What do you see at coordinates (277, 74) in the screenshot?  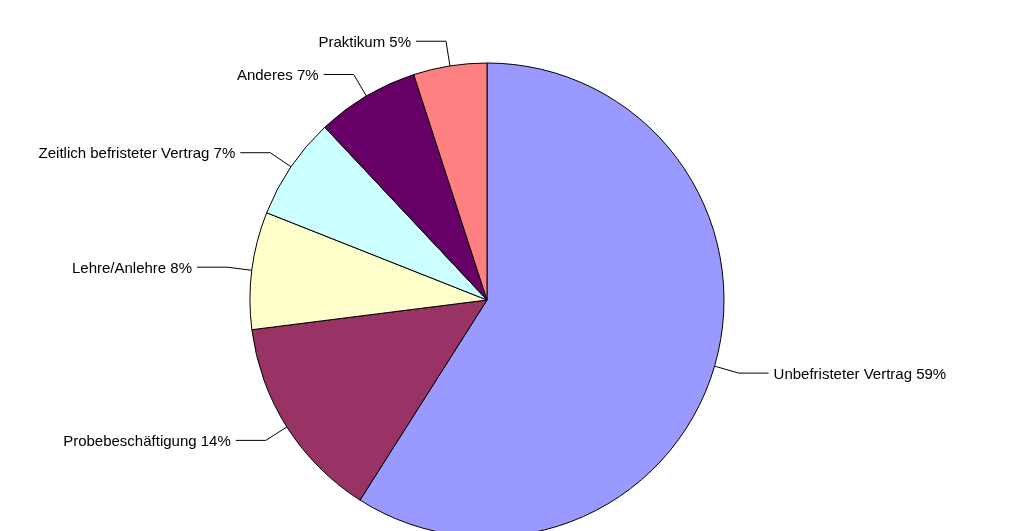 I see `slice-label: Anderes 7%` at bounding box center [277, 74].